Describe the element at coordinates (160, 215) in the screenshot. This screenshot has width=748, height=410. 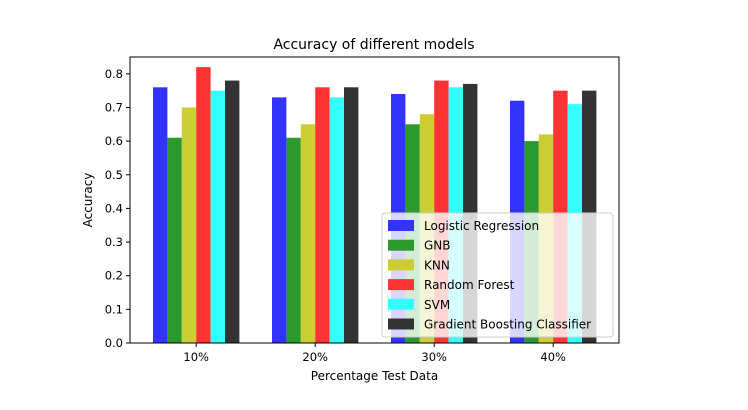
I see `bar-logistic-regression-10pct` at that location.